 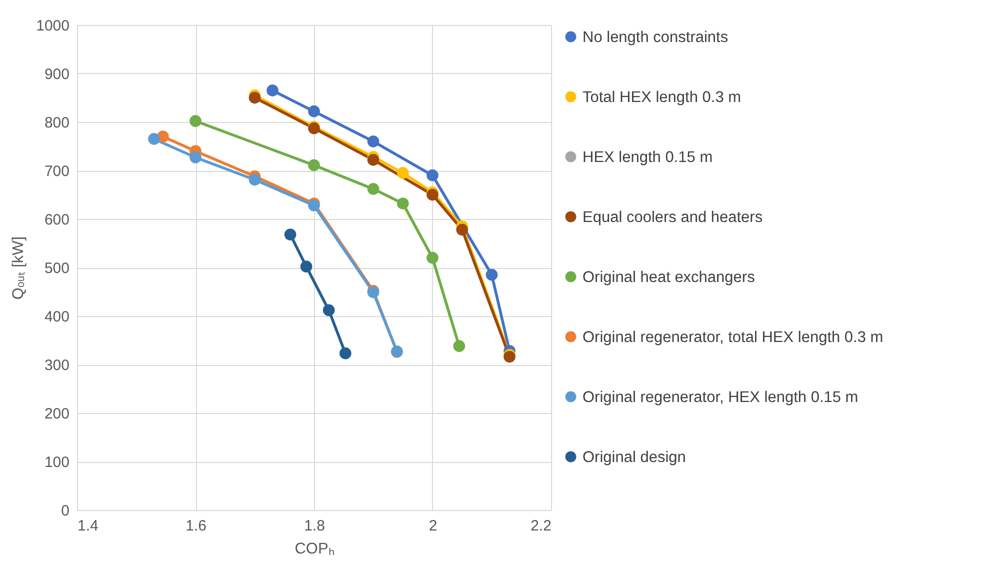 What do you see at coordinates (65, 511) in the screenshot?
I see `y-tick-label: 0` at bounding box center [65, 511].